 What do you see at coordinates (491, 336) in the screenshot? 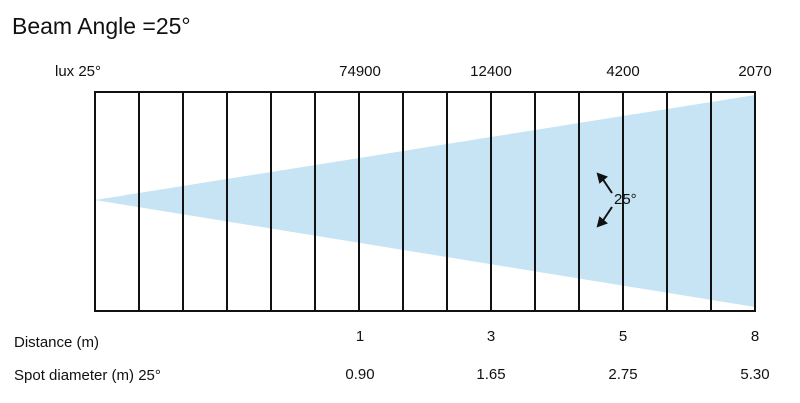
I see `distance-value: 3` at bounding box center [491, 336].